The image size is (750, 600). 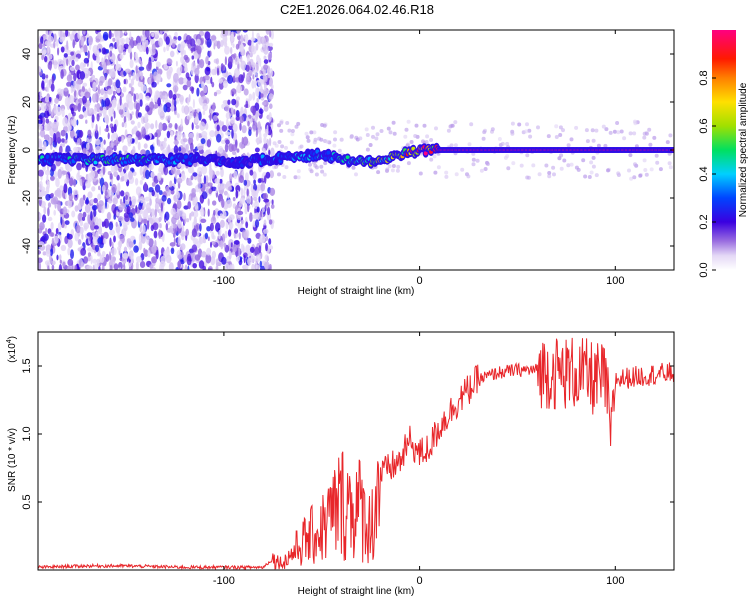 I want to click on colorbar-tick-label: 0.6, so click(x=704, y=125).